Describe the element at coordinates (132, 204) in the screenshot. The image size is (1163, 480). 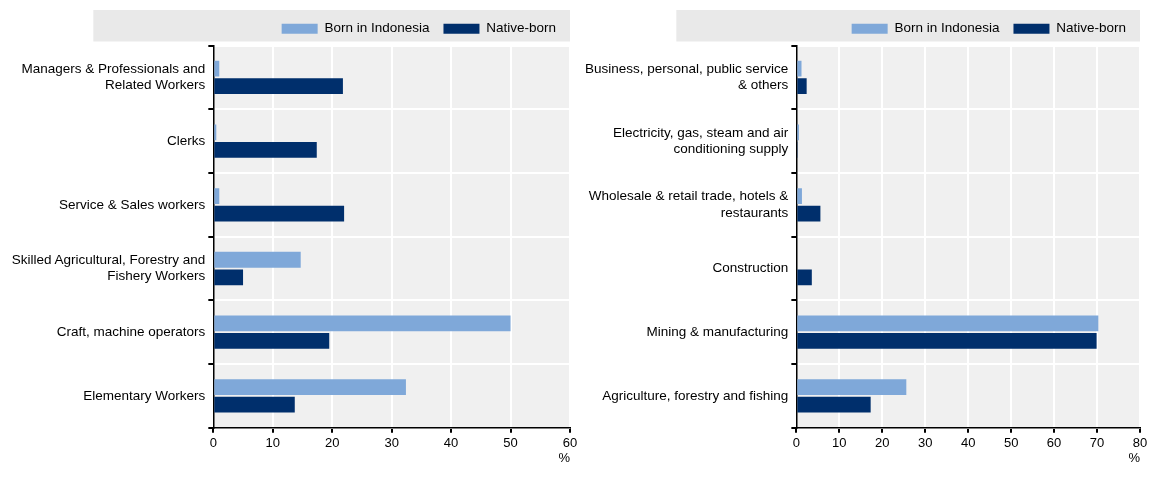
I see `y-tick-label: Service & Sales workers` at that location.